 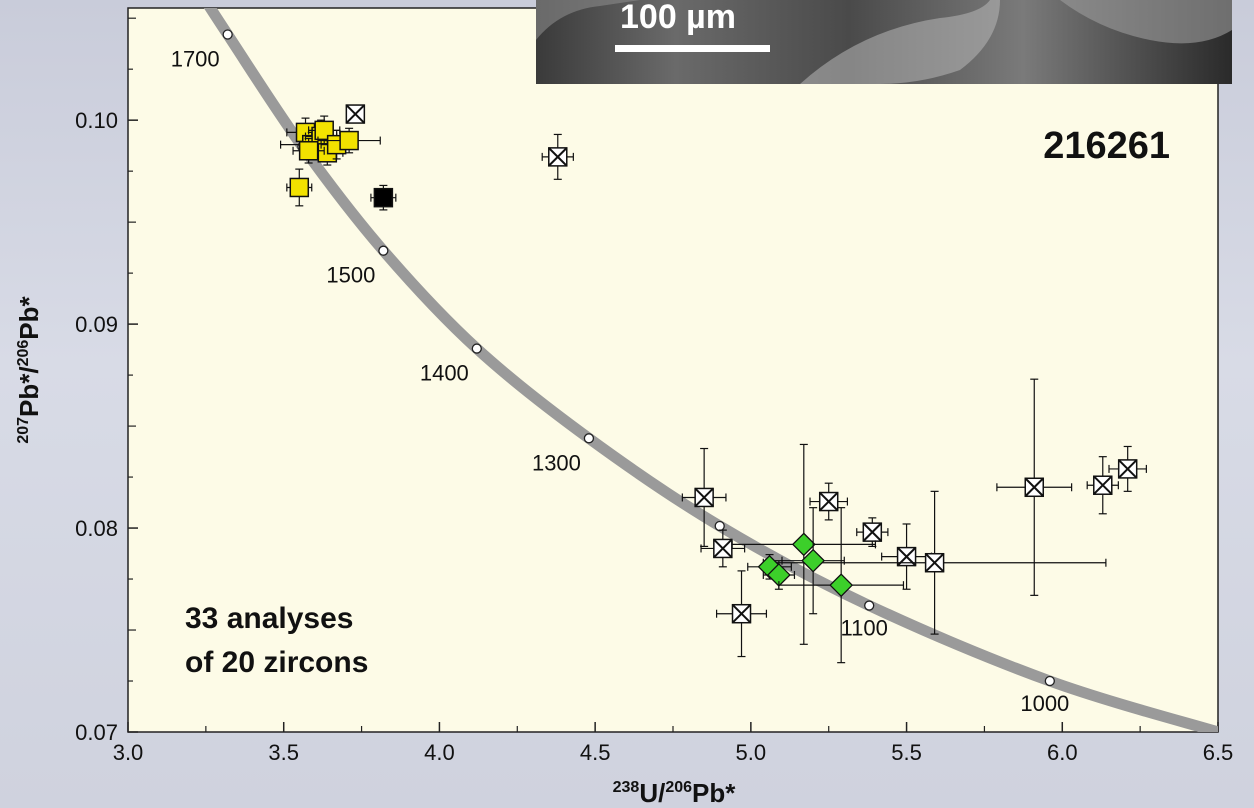 What do you see at coordinates (269, 618) in the screenshot?
I see `analysis-note-line-1: 33 analyses` at bounding box center [269, 618].